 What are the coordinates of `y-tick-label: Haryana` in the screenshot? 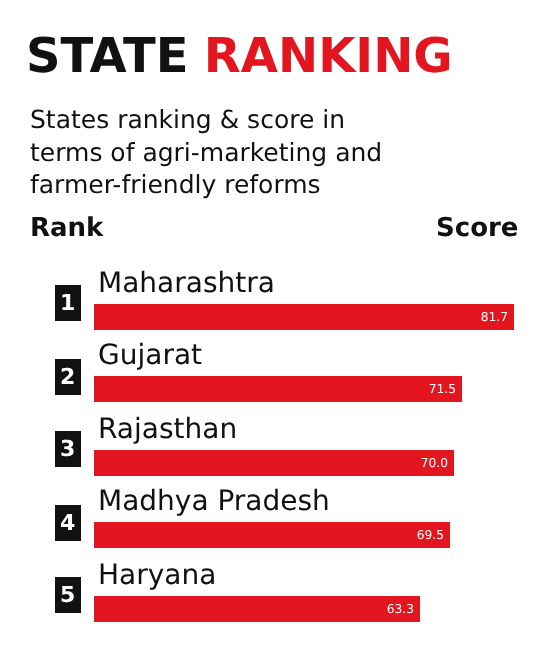 It's located at (157, 576).